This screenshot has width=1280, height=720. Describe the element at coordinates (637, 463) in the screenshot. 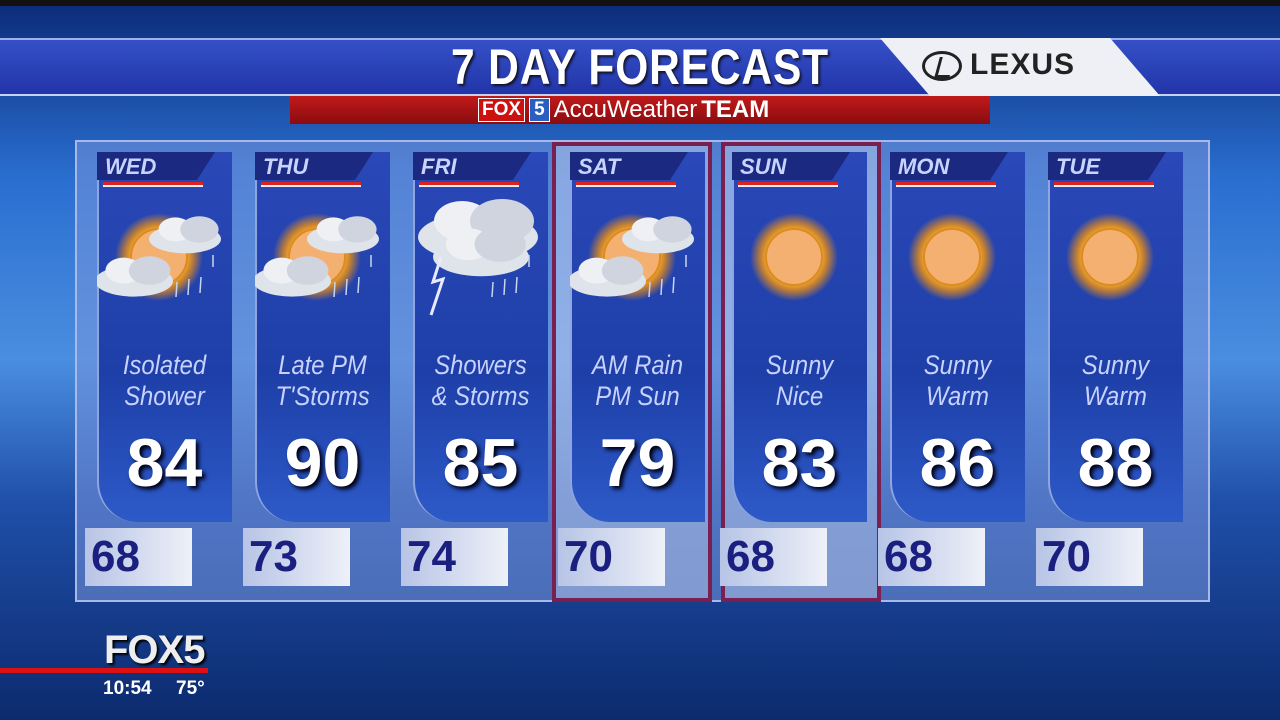

I see `high-temp: 79` at that location.